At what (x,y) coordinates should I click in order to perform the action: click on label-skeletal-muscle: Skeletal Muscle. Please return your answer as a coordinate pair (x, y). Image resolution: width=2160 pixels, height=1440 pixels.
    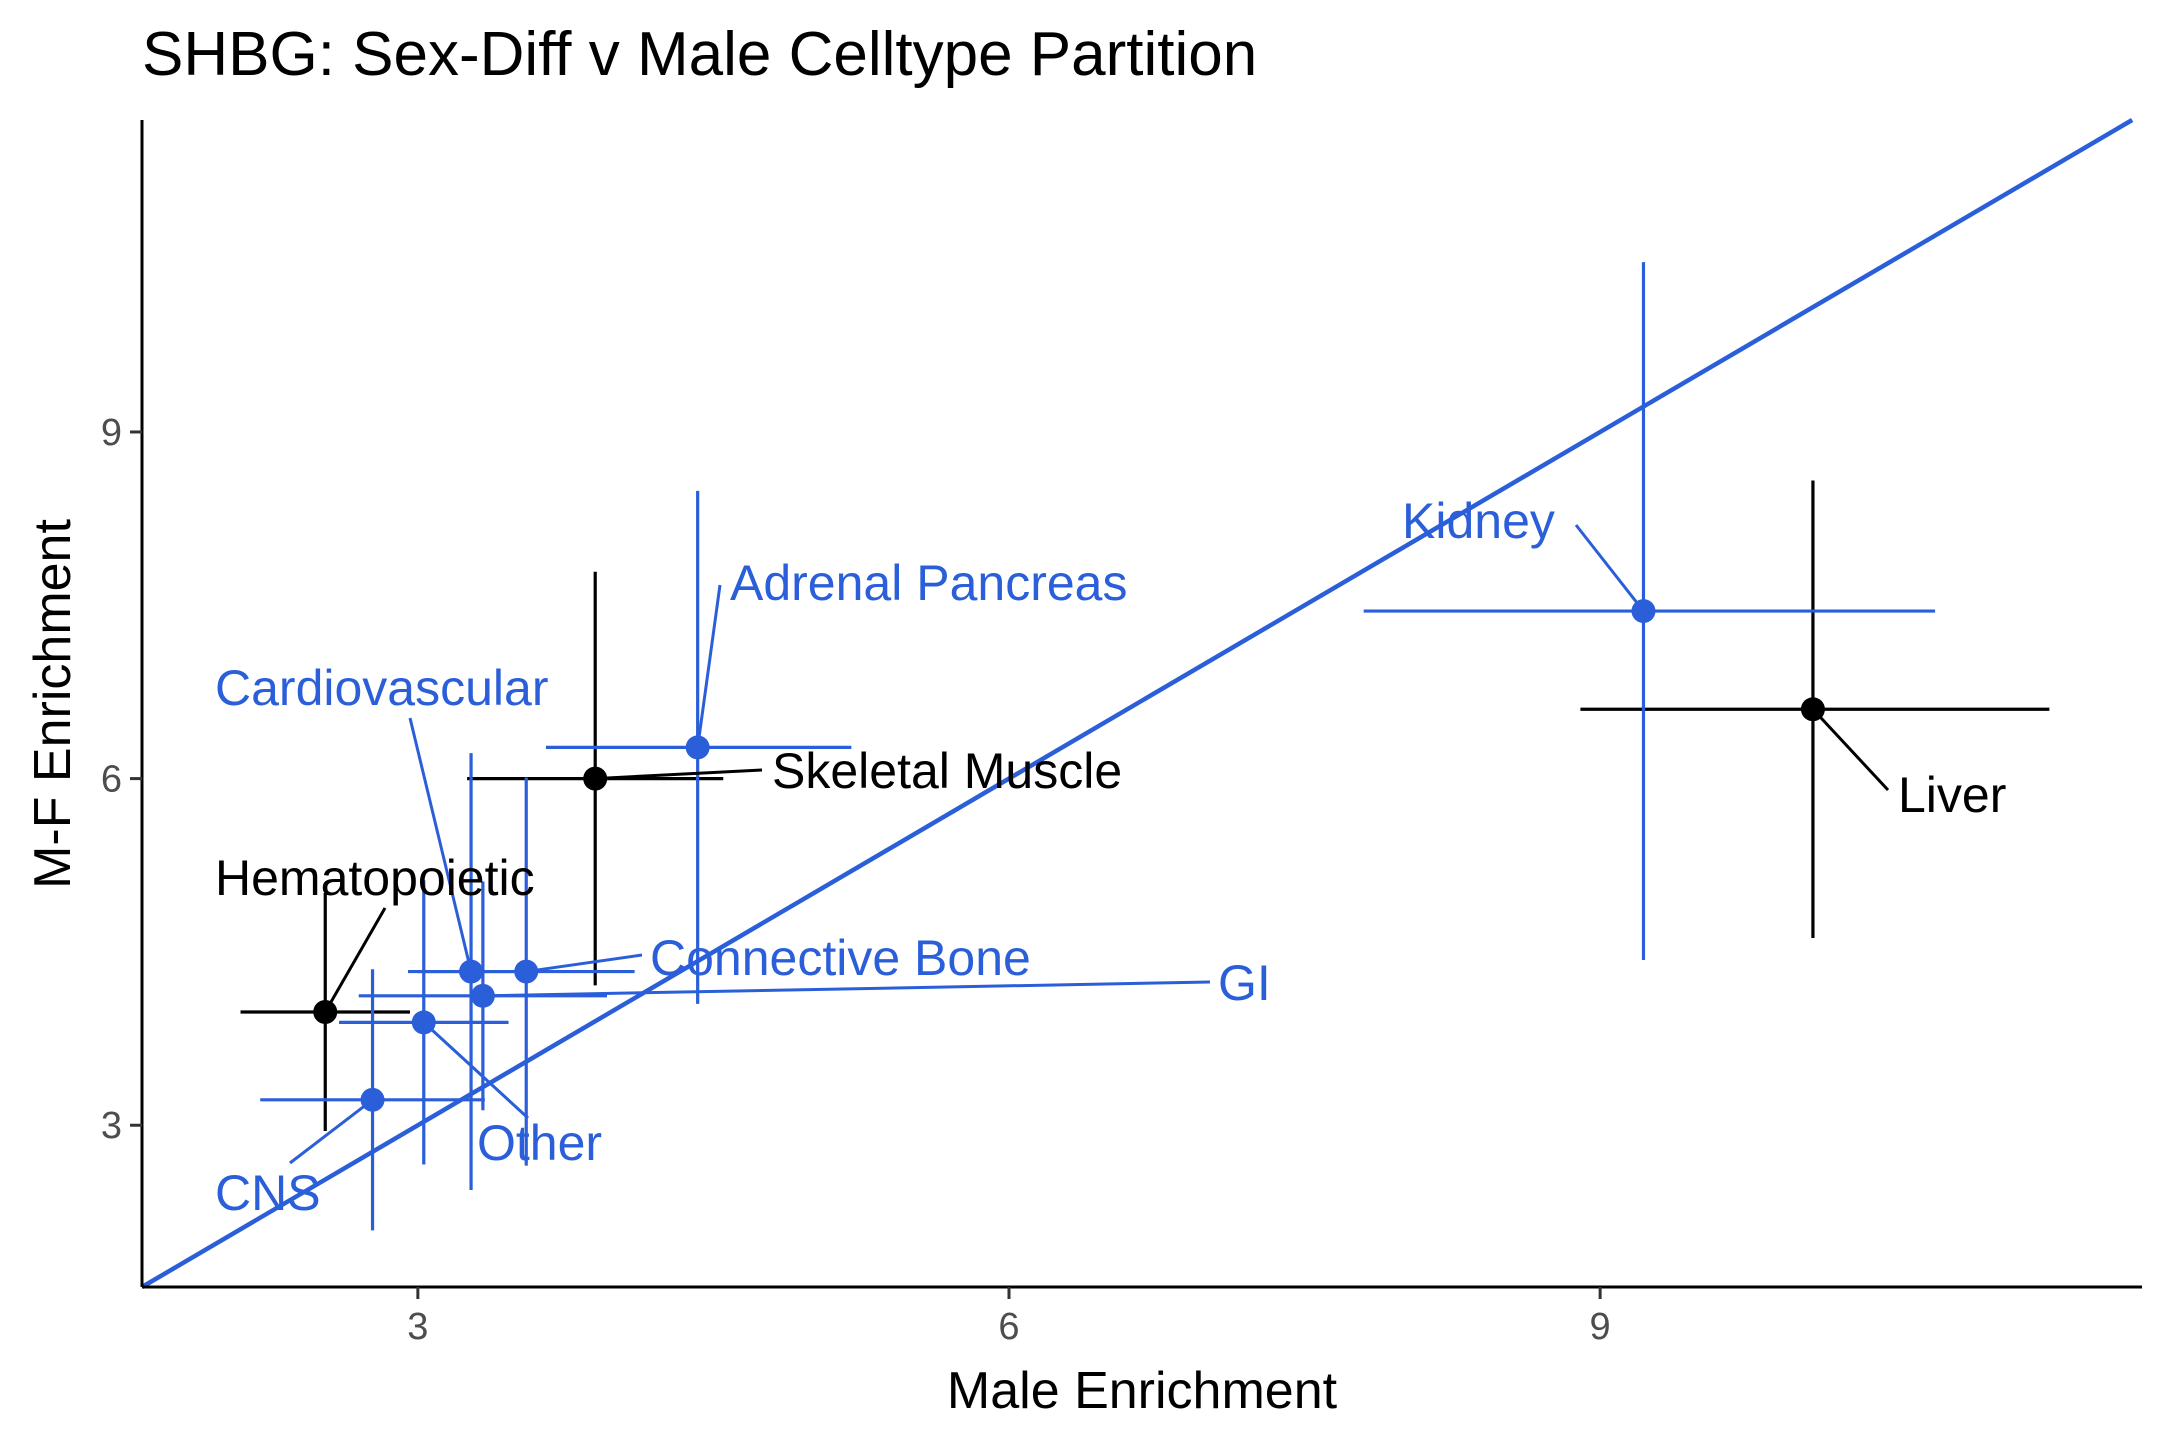
    Looking at the image, I should click on (947, 771).